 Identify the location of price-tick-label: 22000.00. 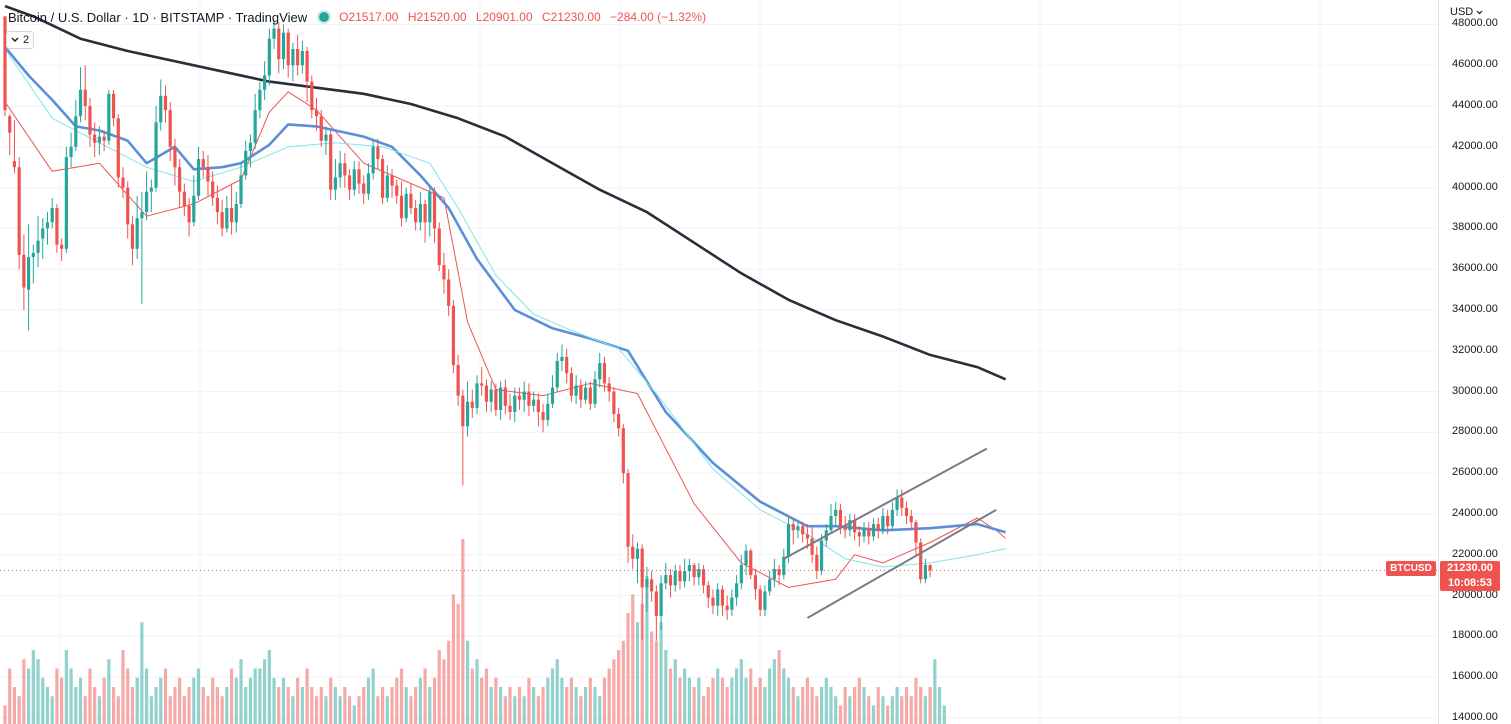
(1475, 553).